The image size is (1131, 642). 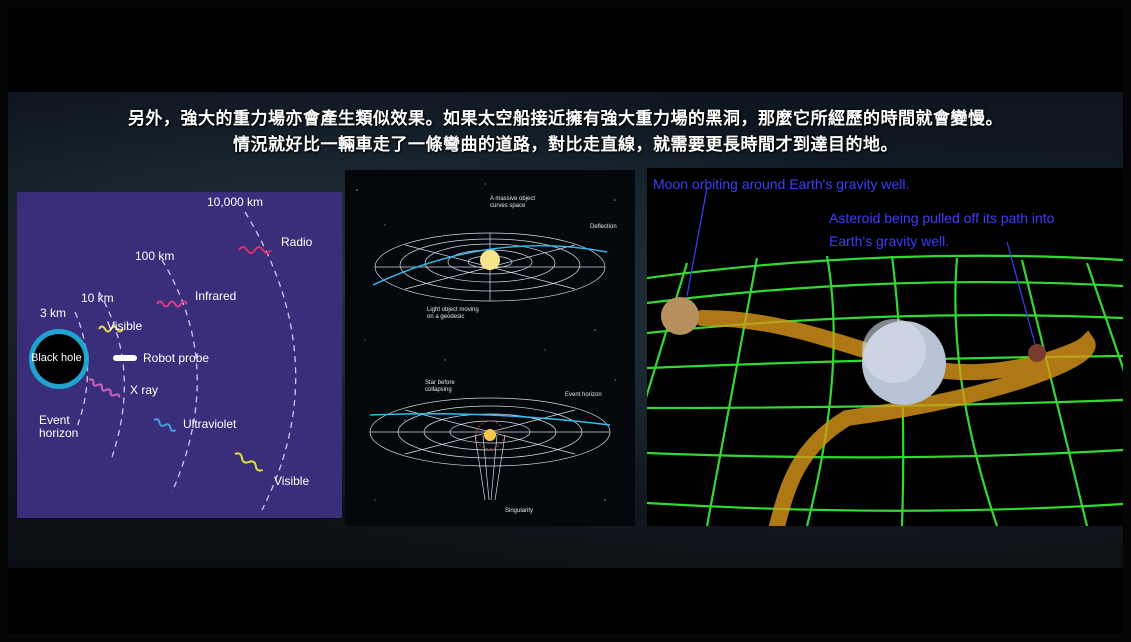 What do you see at coordinates (111, 374) in the screenshot?
I see `arc-10km` at bounding box center [111, 374].